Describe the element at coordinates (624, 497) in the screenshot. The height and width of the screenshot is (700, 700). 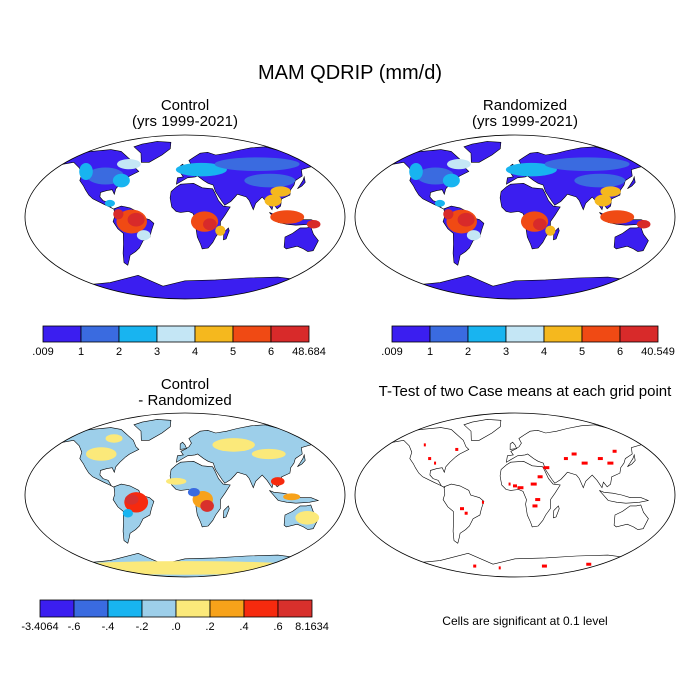
I see `land-indonesia` at that location.